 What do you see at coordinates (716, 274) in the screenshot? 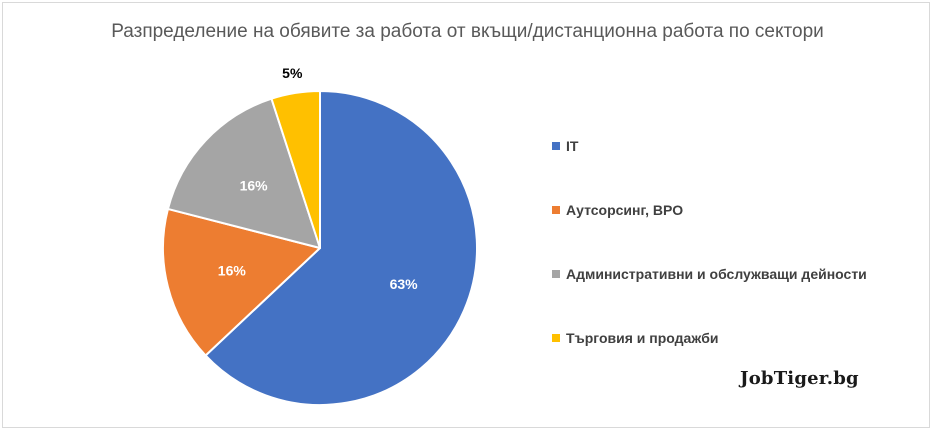
I see `legend-label-3: Административни и обслужващи дейности` at bounding box center [716, 274].